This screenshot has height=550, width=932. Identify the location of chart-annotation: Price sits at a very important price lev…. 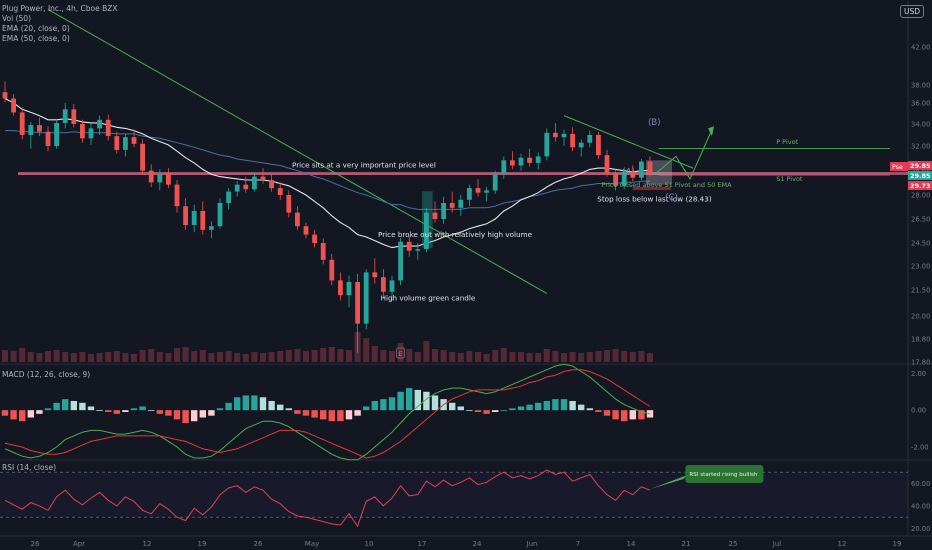
(364, 164).